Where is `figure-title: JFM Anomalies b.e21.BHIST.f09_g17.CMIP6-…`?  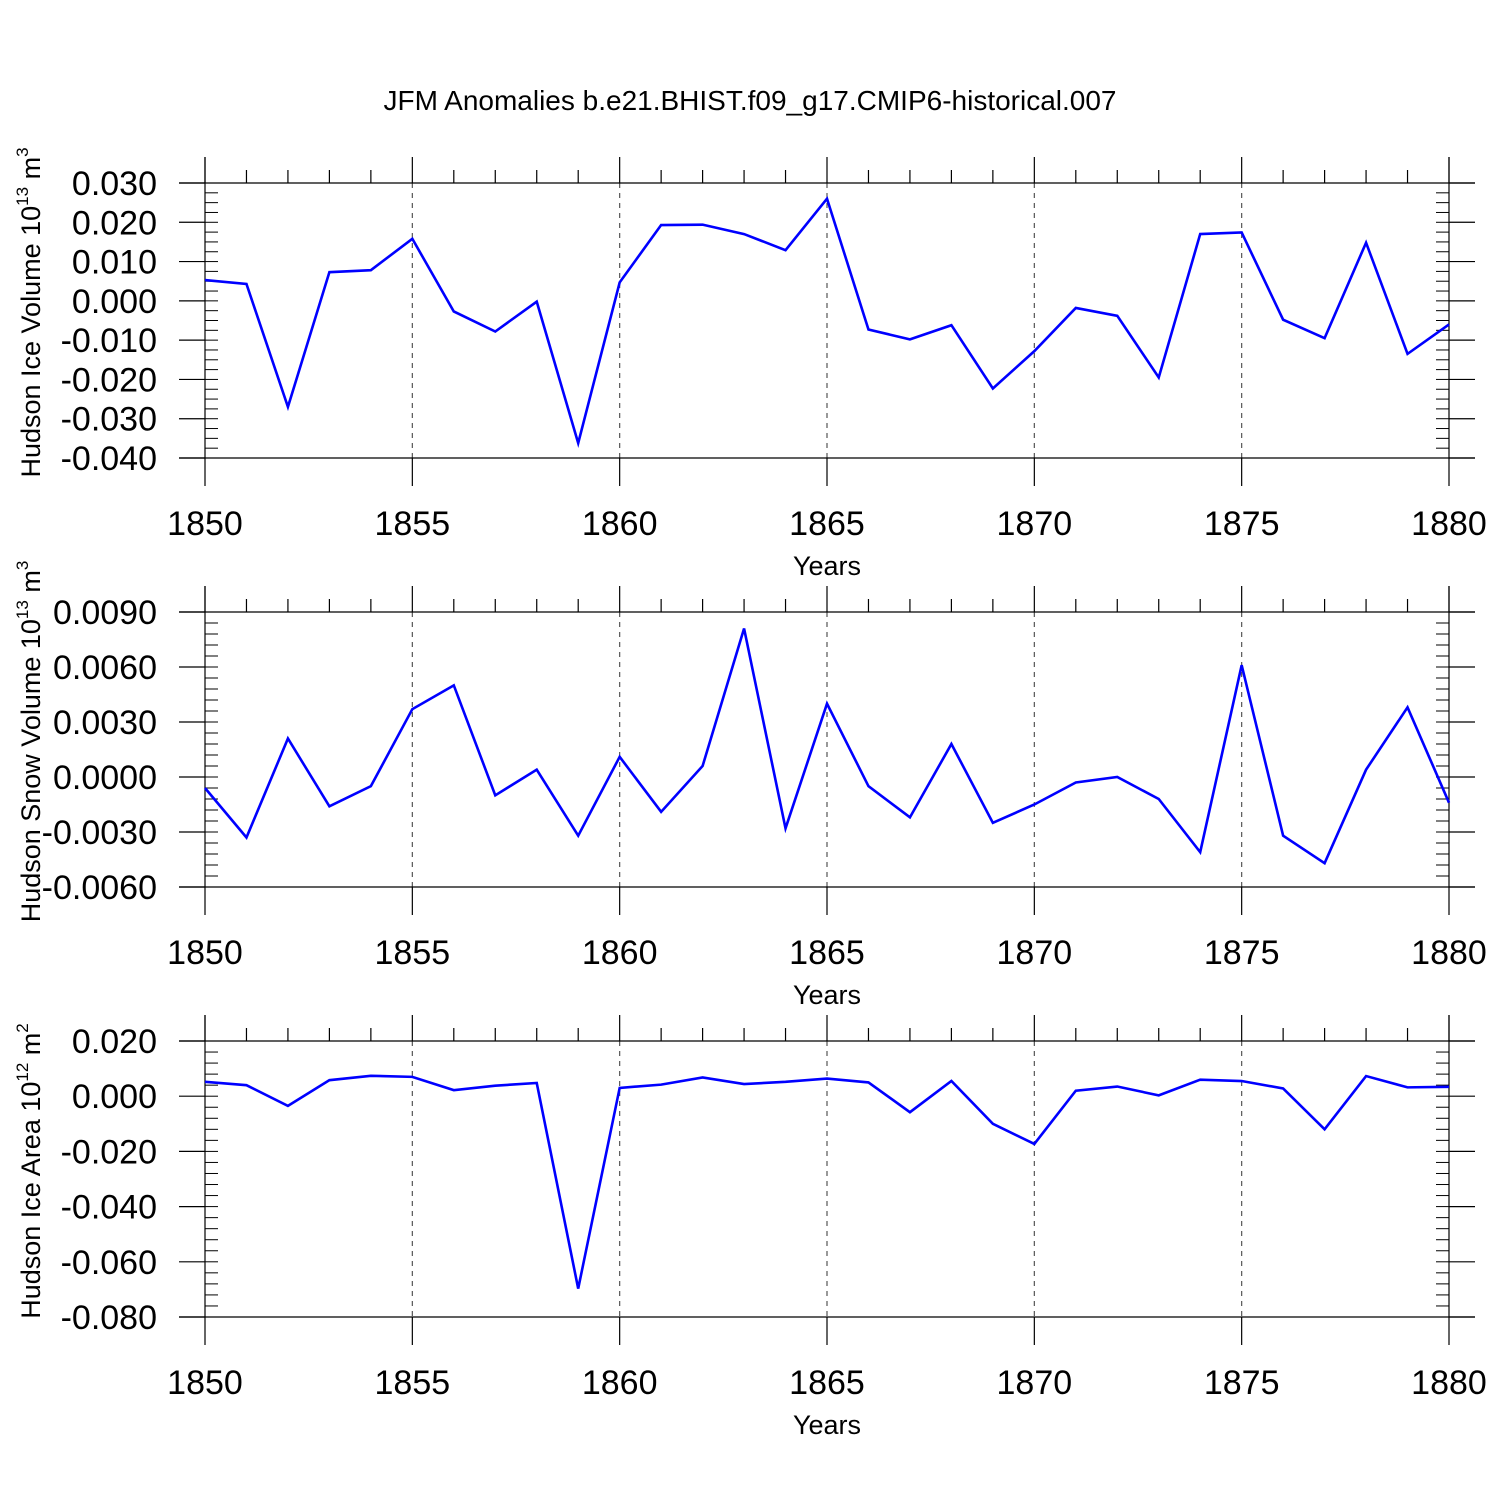 figure-title: JFM Anomalies b.e21.BHIST.f09_g17.CMIP6-… is located at coordinates (749, 100).